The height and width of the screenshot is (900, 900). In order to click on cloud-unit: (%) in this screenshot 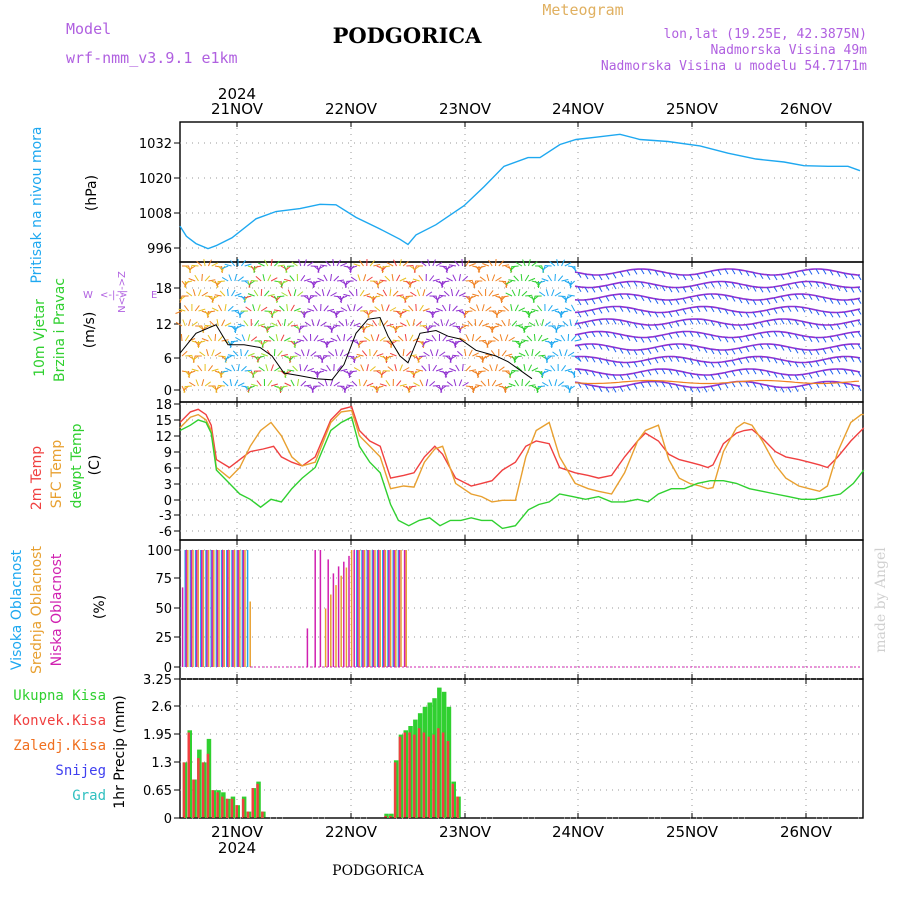, I will do `click(100, 607)`.